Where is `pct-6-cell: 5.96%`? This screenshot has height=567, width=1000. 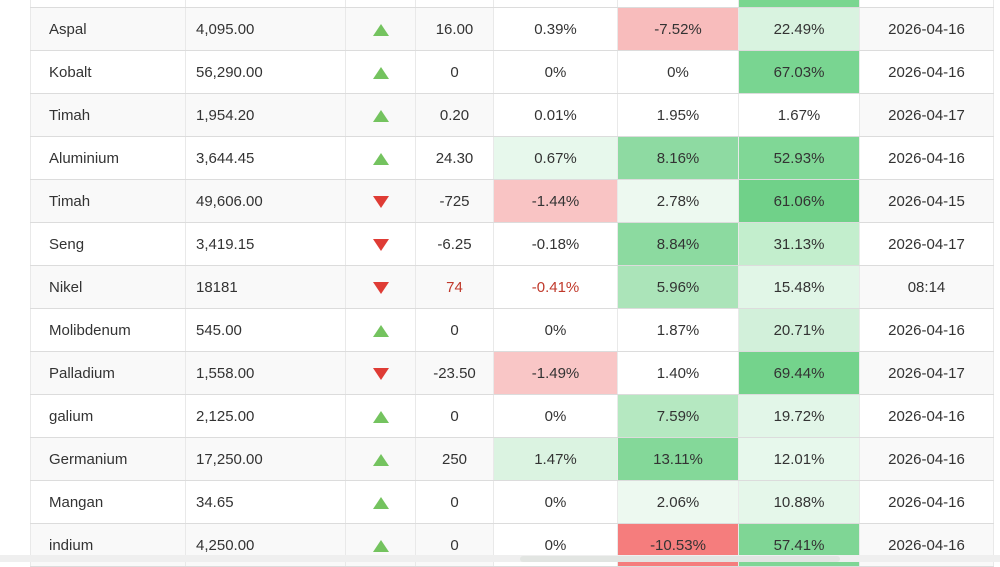 pct-6-cell: 5.96% is located at coordinates (678, 287).